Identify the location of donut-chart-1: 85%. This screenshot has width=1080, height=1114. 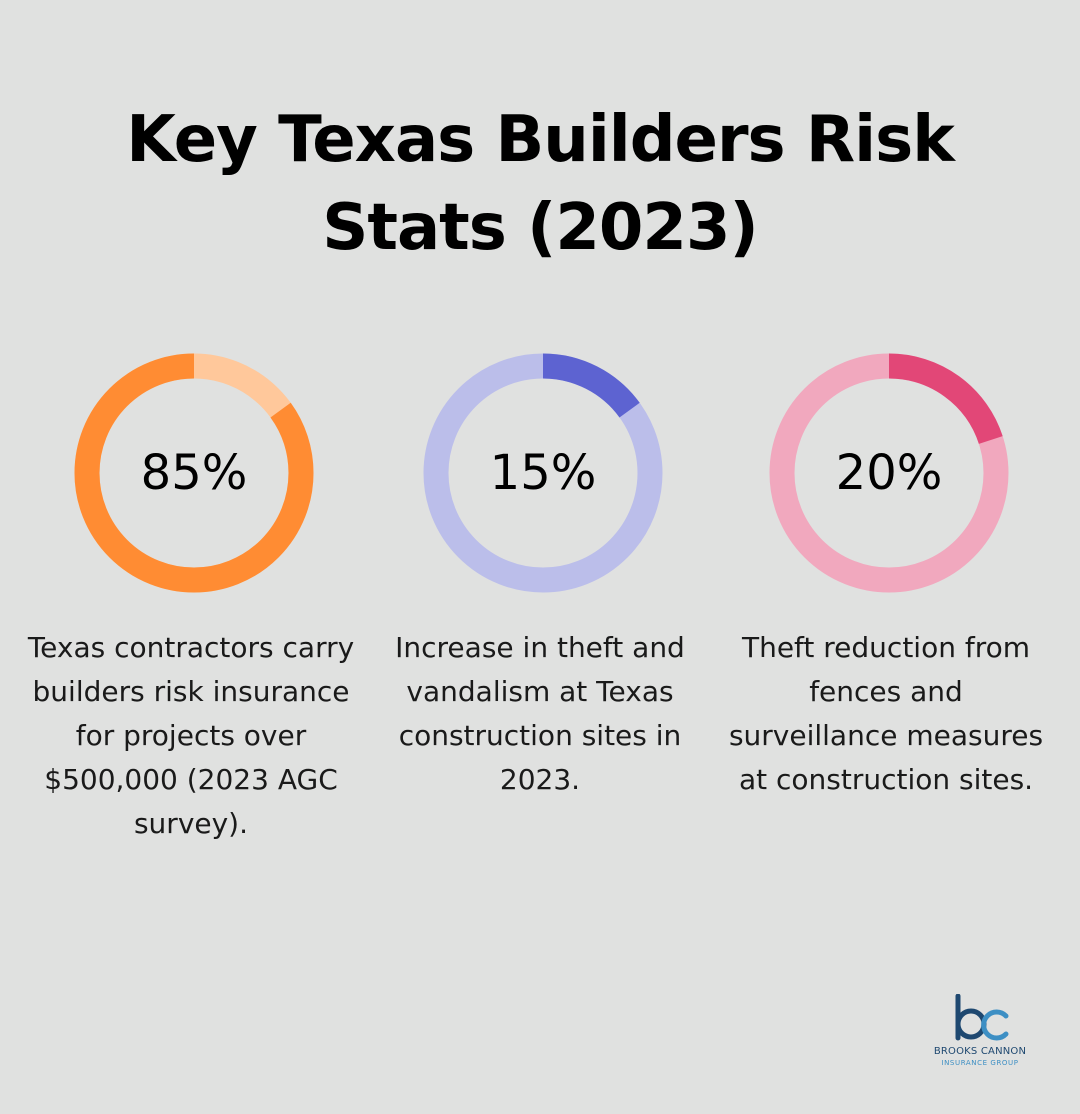
(194, 473).